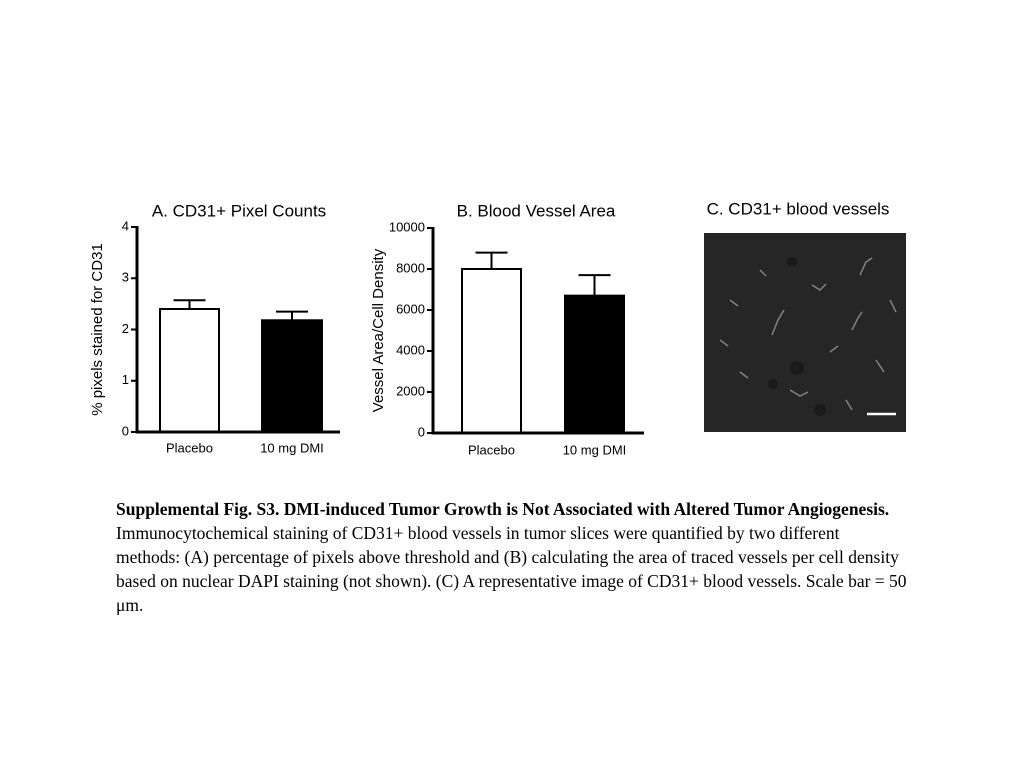  I want to click on micrograph, so click(805, 332).